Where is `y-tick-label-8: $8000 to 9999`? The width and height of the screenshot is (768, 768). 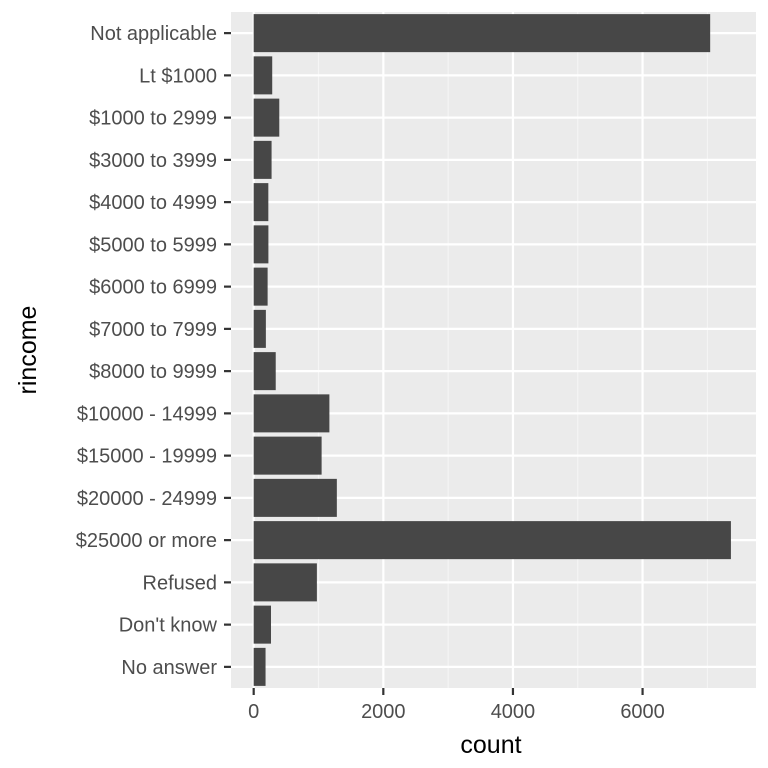
y-tick-label-8: $8000 to 9999 is located at coordinates (153, 372).